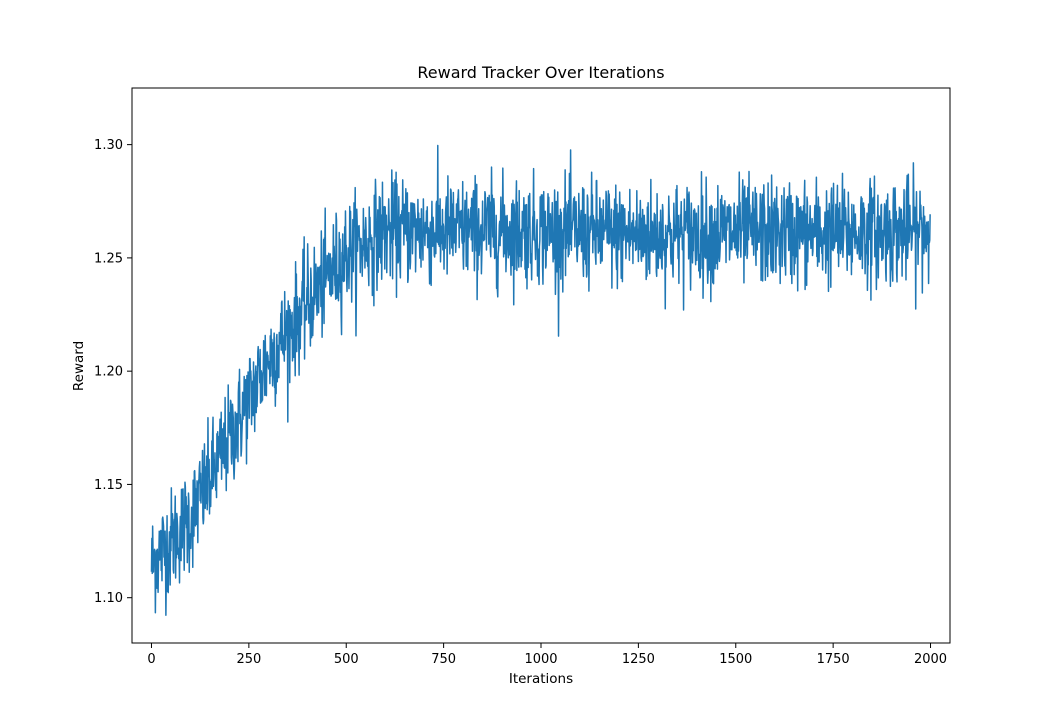  Describe the element at coordinates (346, 659) in the screenshot. I see `x-tick-label: 500` at that location.